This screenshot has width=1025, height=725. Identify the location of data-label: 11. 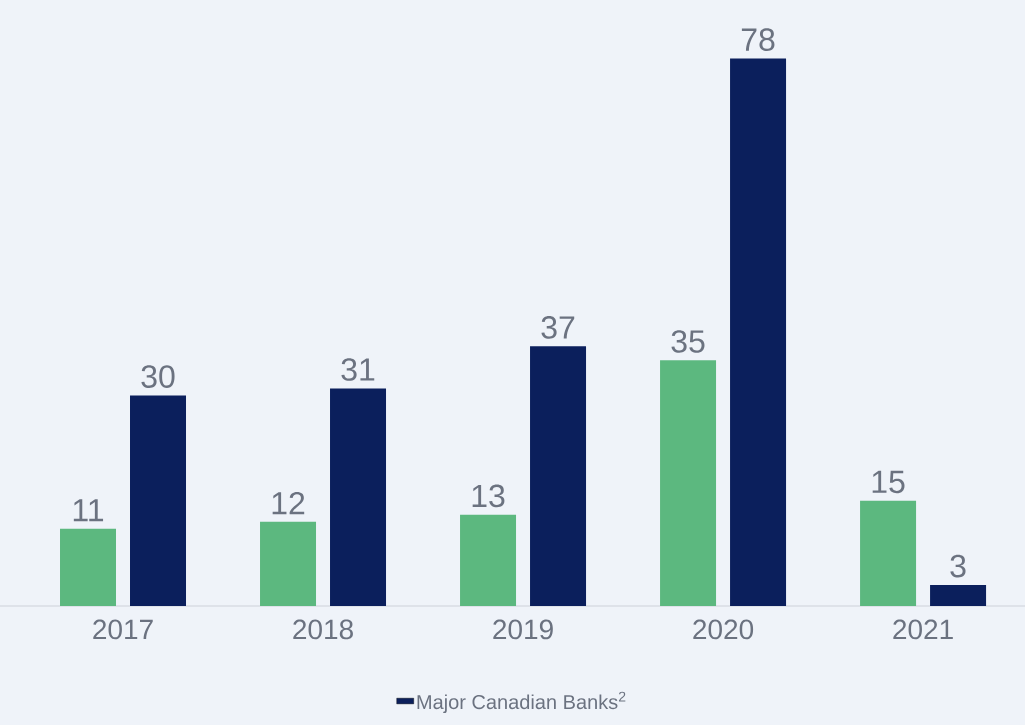
(88, 510).